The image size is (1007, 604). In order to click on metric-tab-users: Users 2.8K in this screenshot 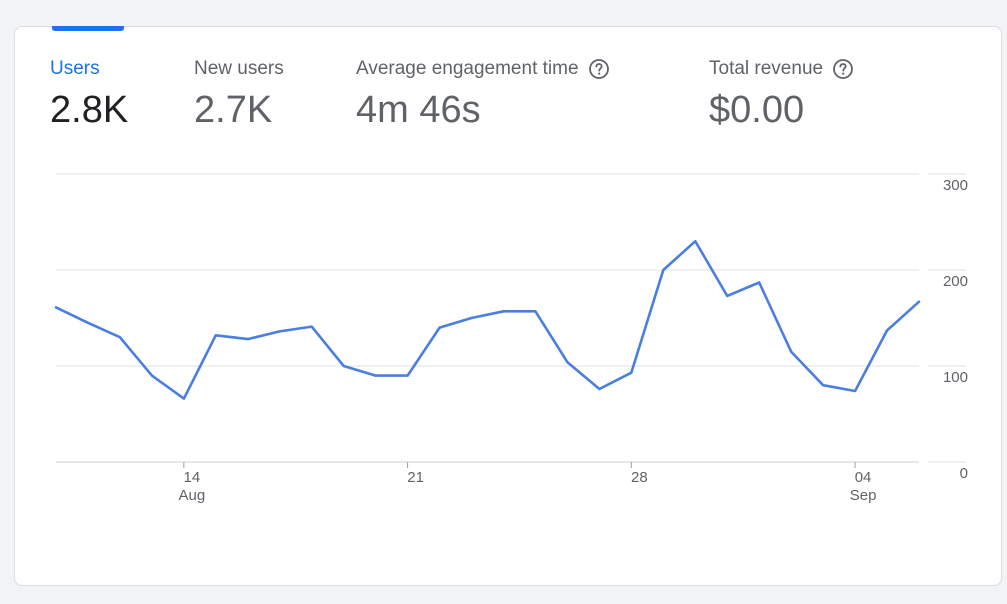, I will do `click(89, 94)`.